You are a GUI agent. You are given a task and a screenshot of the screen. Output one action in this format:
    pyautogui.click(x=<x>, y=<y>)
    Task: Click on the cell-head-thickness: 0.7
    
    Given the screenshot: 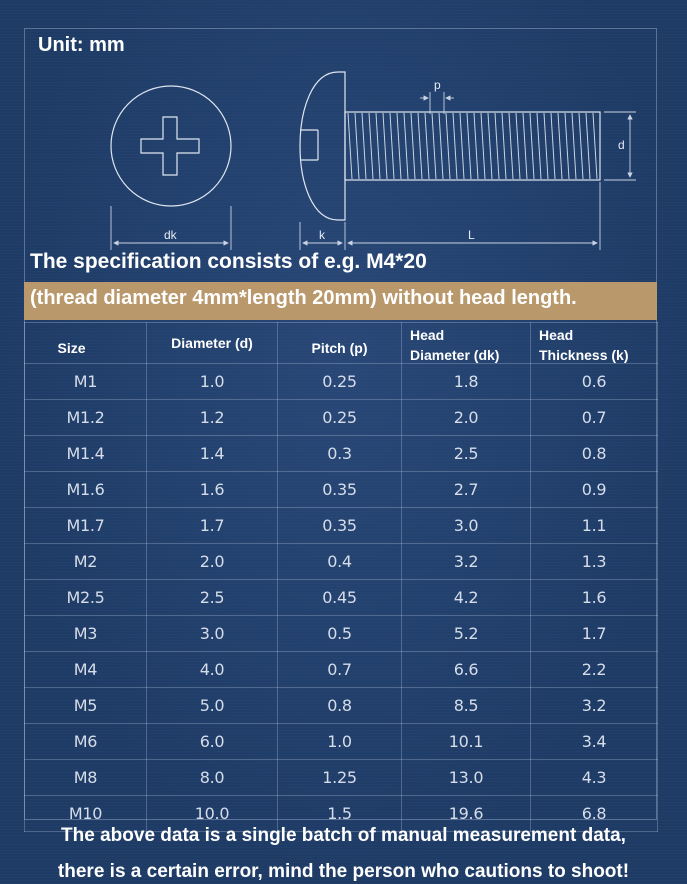 What is the action you would take?
    pyautogui.click(x=594, y=417)
    